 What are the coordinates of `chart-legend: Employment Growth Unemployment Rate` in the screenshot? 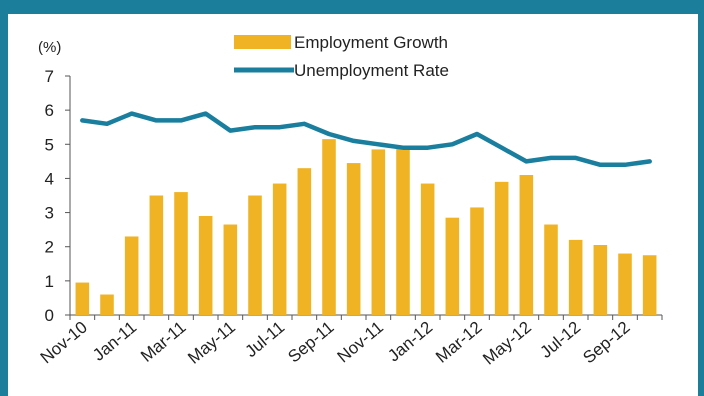 It's located at (341, 56).